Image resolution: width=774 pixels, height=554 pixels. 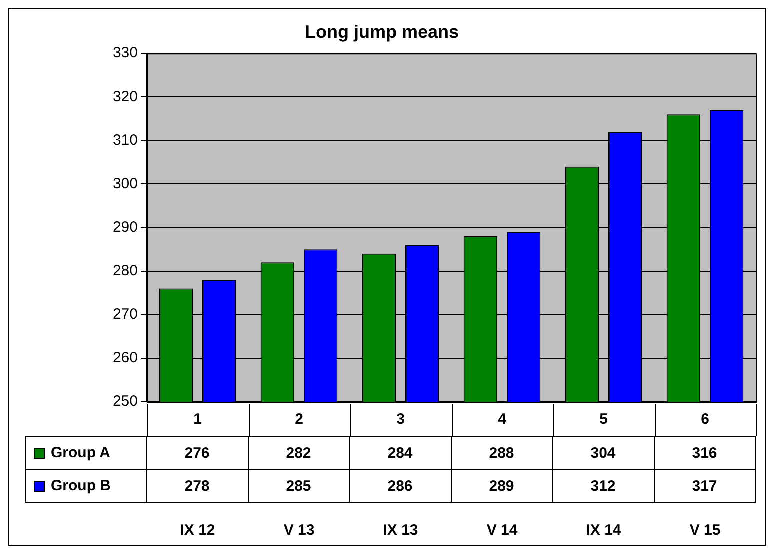 What do you see at coordinates (400, 531) in the screenshot?
I see `text: IX 13` at bounding box center [400, 531].